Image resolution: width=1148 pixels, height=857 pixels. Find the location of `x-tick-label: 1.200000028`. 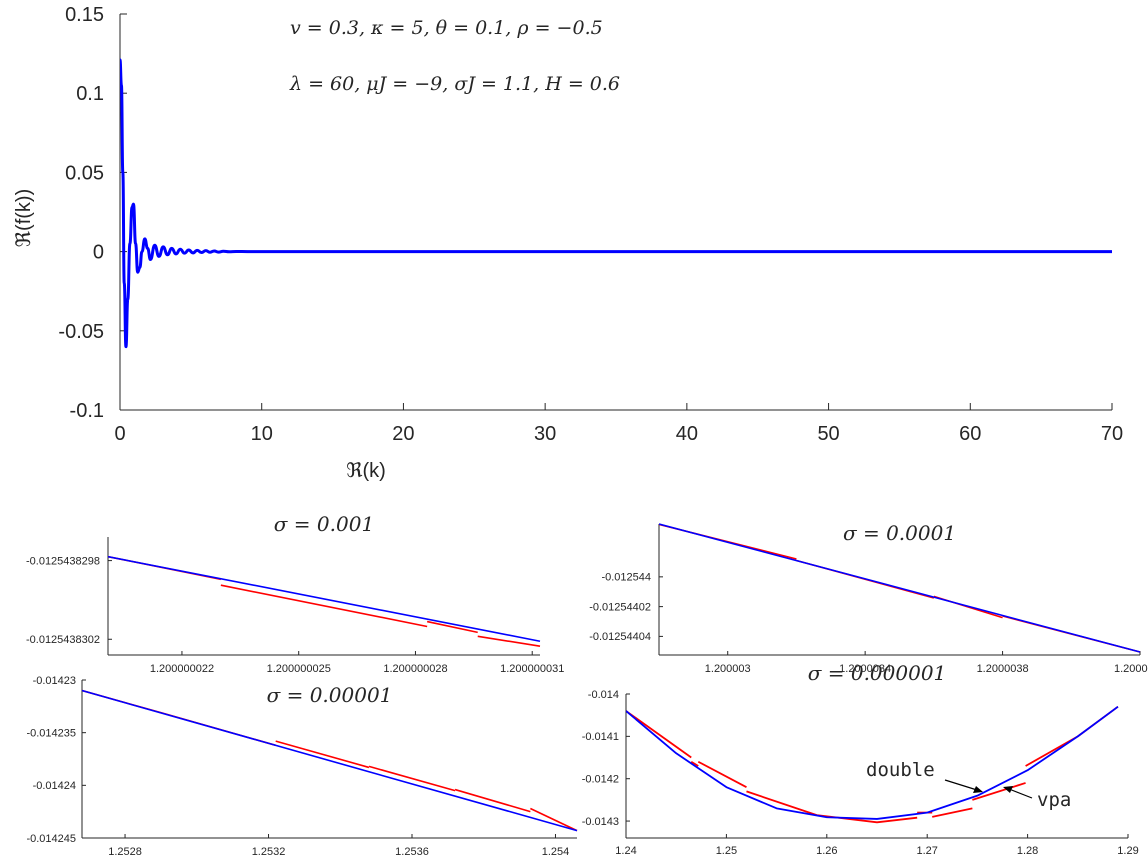

x-tick-label: 1.200000028 is located at coordinates (415, 669).